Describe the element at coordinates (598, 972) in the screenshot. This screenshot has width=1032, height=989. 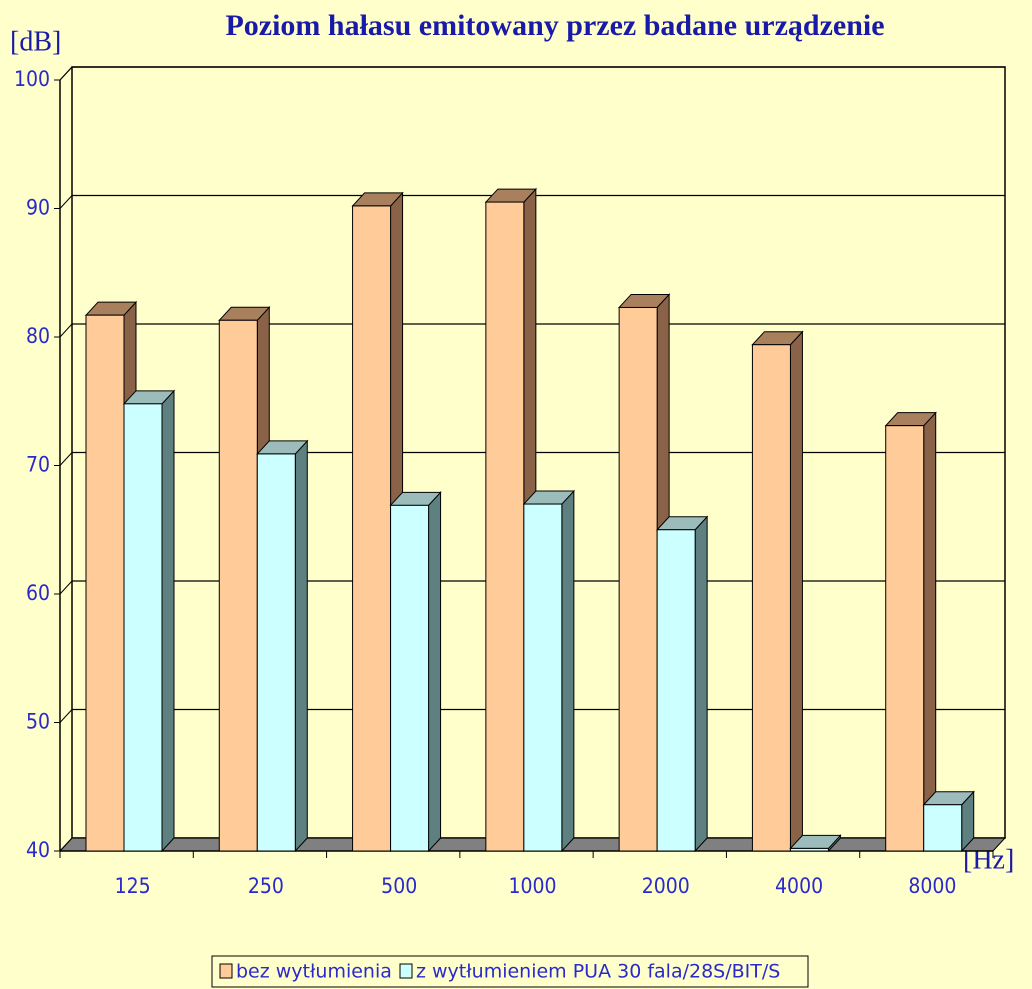
I see `legend-label: z wytłumieniem PUA 30 fala/28S/BIT/S` at that location.